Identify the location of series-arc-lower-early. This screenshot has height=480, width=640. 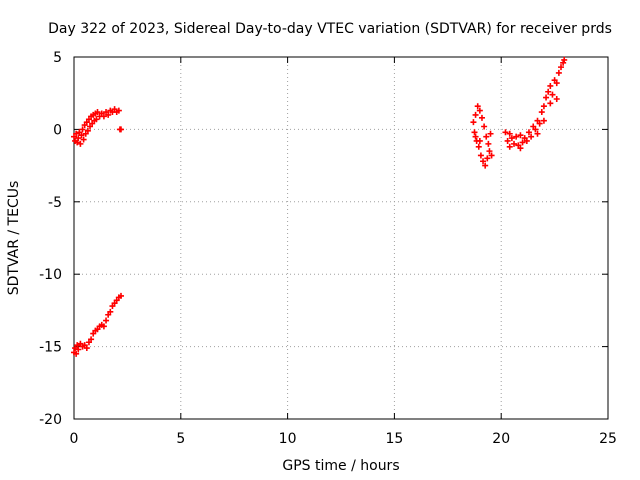
(97, 324).